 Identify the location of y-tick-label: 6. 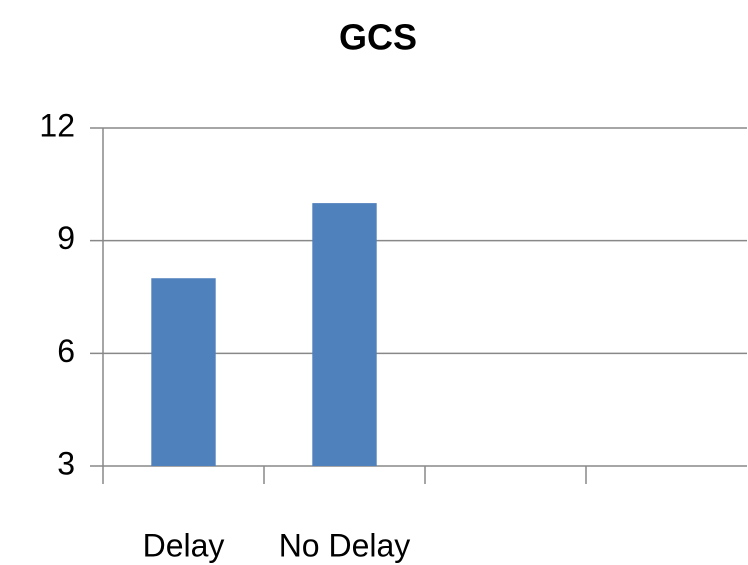
(66, 351).